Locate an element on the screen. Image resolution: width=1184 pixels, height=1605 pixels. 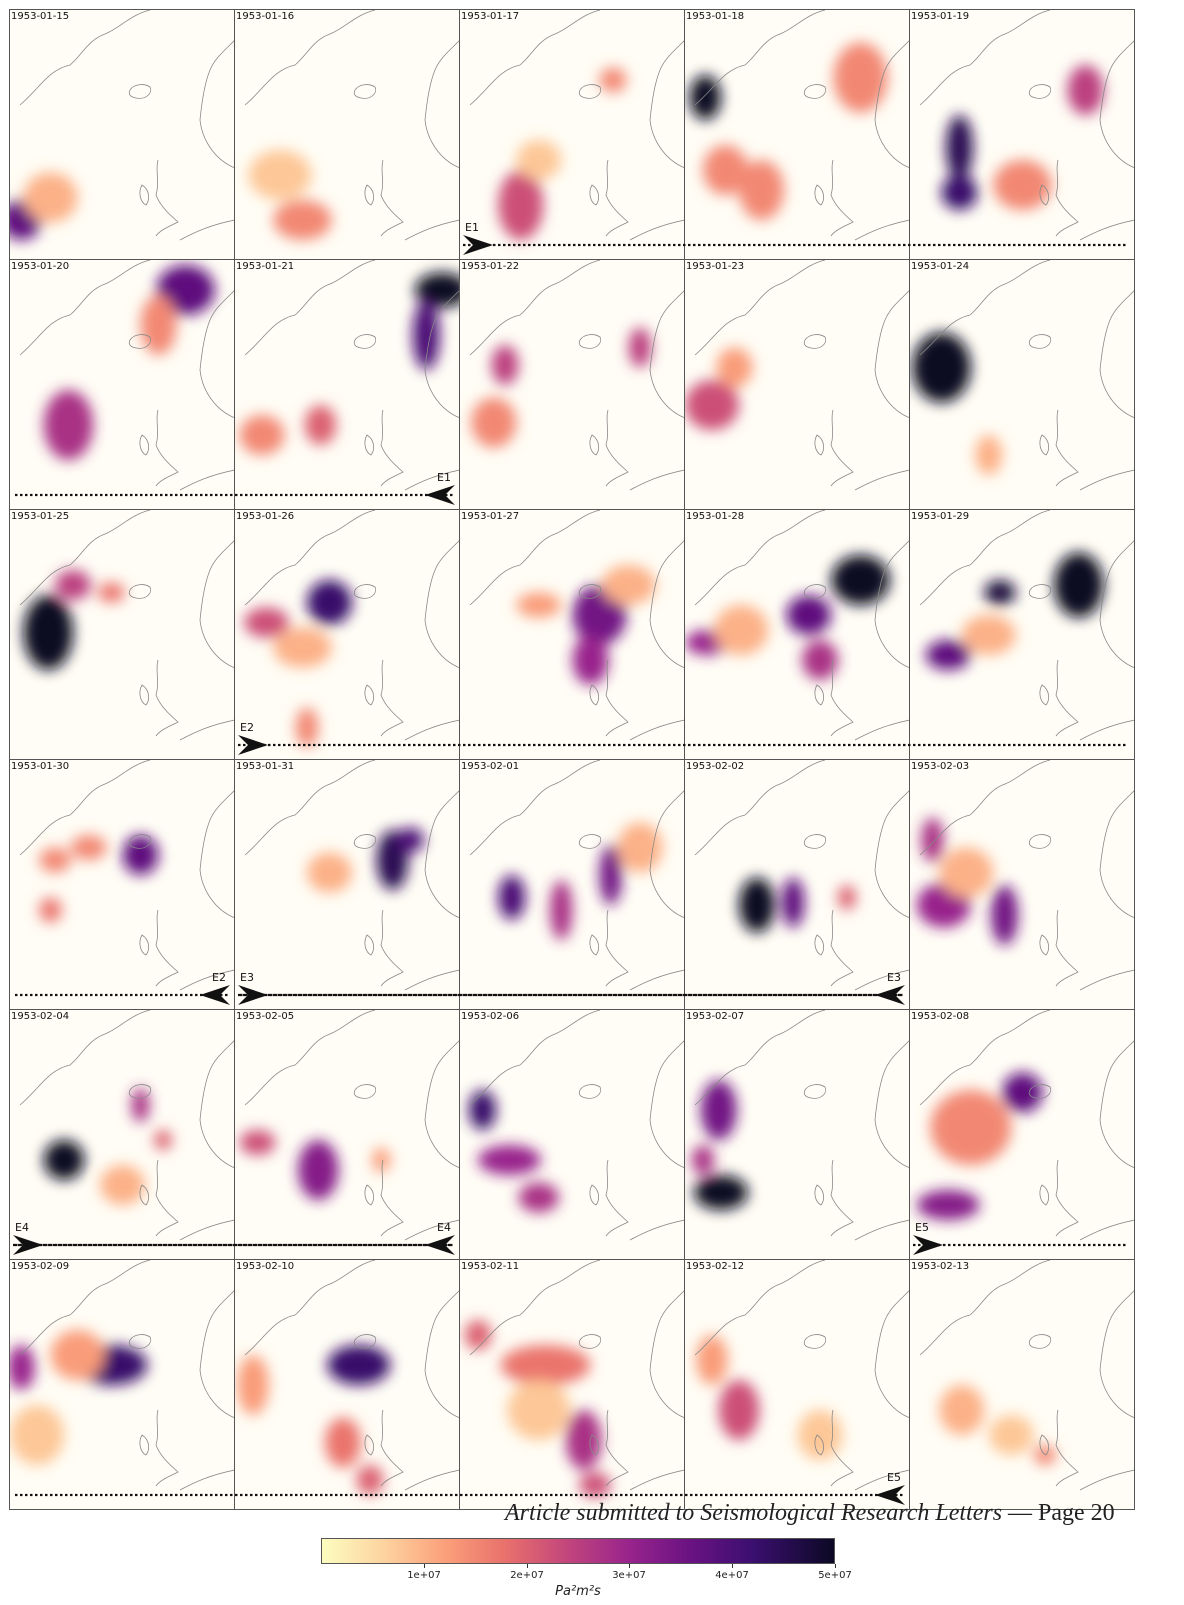
map-panel: 1953-01-24 is located at coordinates (1022, 384).